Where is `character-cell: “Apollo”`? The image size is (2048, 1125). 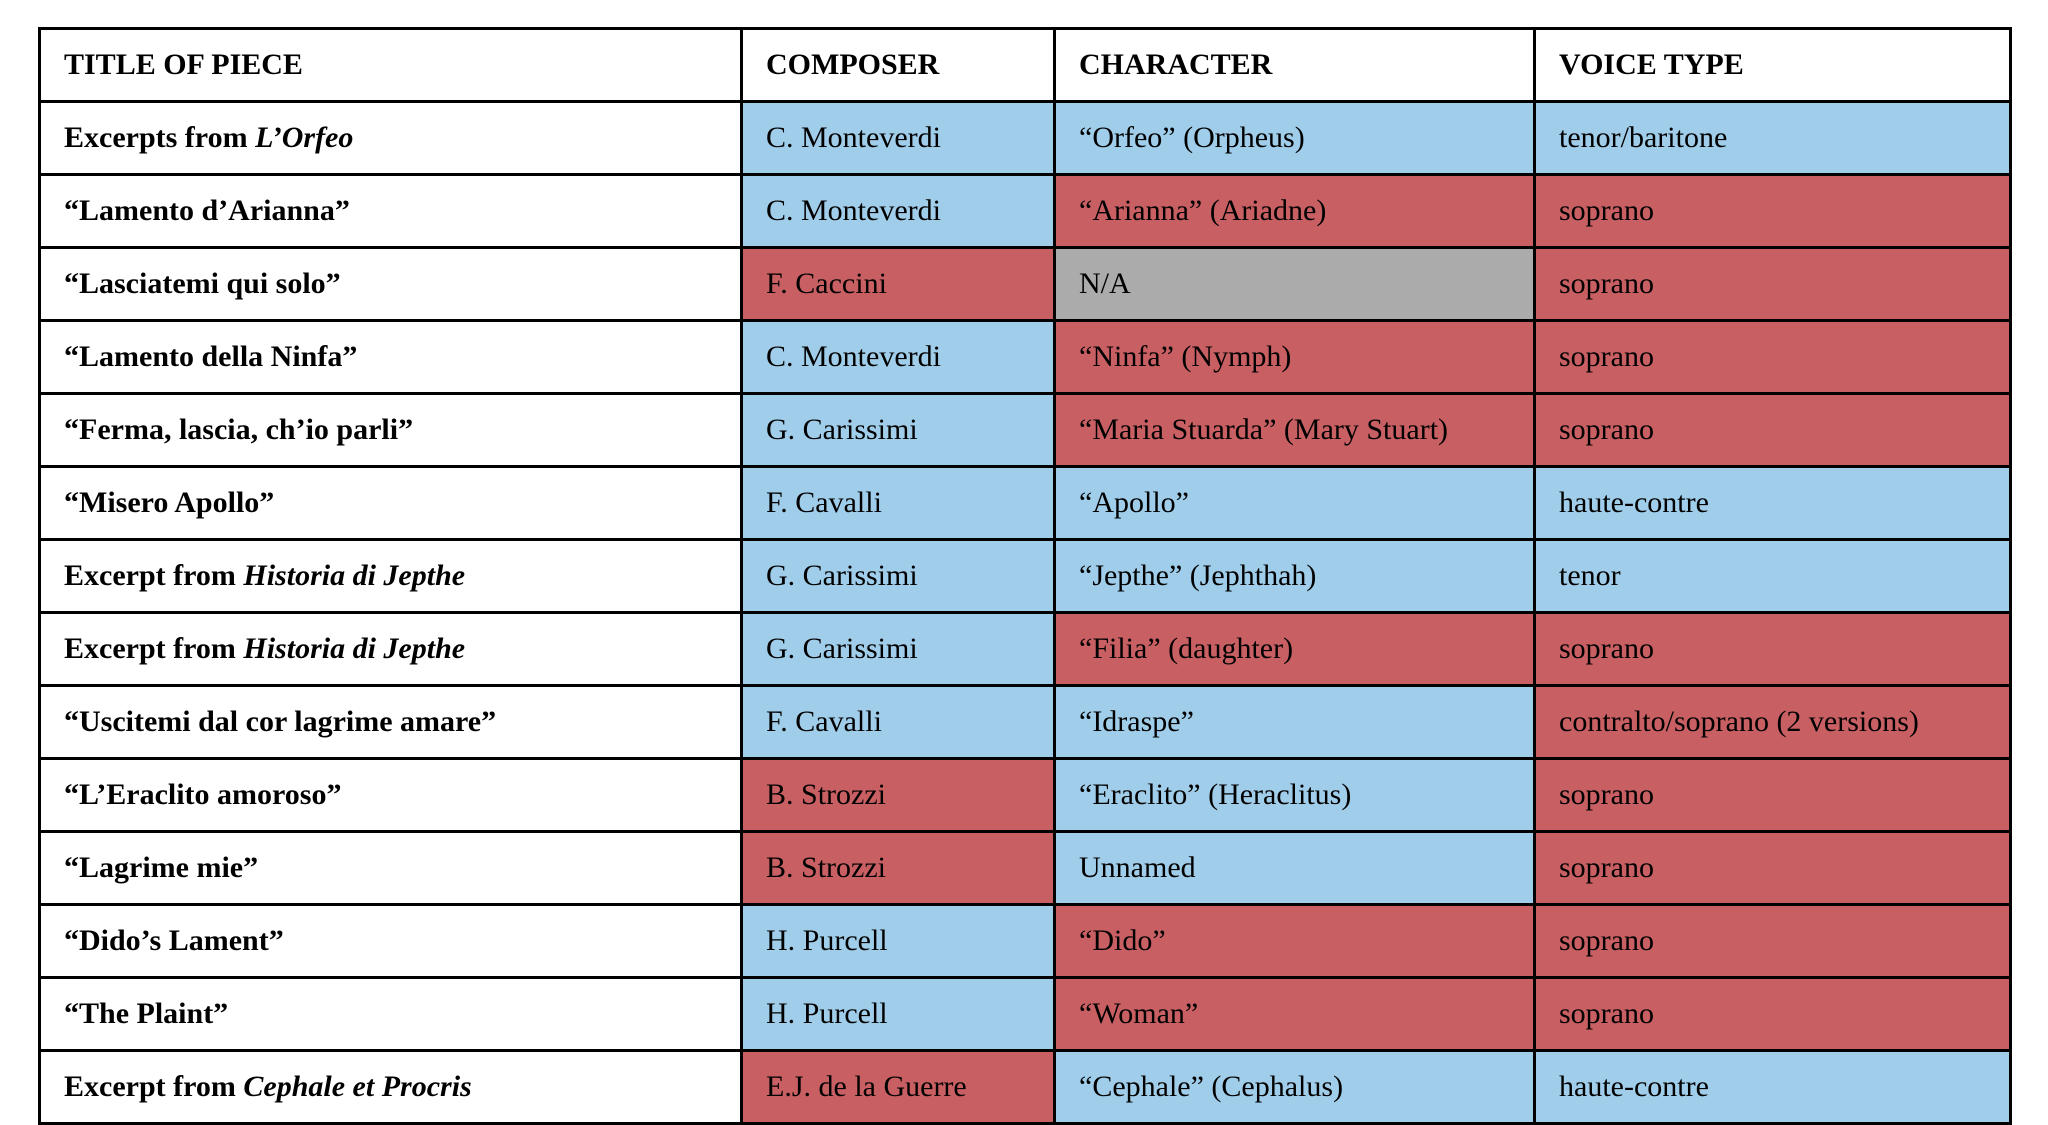 character-cell: “Apollo” is located at coordinates (1294, 503).